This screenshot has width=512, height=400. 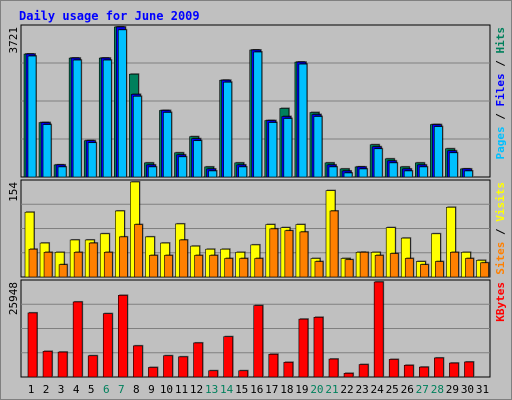 What do you see at coordinates (500, 142) in the screenshot?
I see `legend-item-pages: Pages` at bounding box center [500, 142].